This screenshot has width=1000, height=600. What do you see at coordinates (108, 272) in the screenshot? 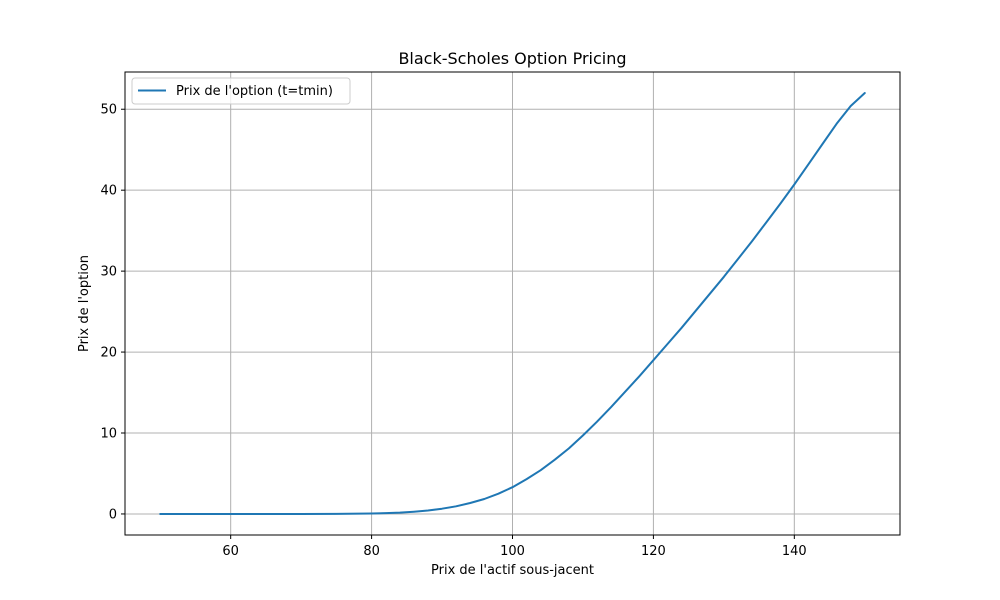
I see `y-tick-label: 30` at bounding box center [108, 272].